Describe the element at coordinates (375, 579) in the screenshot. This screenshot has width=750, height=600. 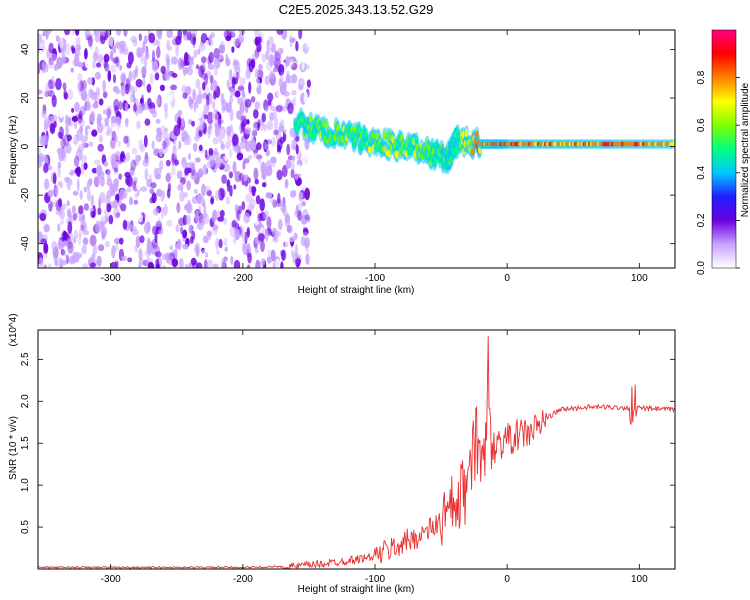
I see `x-tick-label: -100` at that location.